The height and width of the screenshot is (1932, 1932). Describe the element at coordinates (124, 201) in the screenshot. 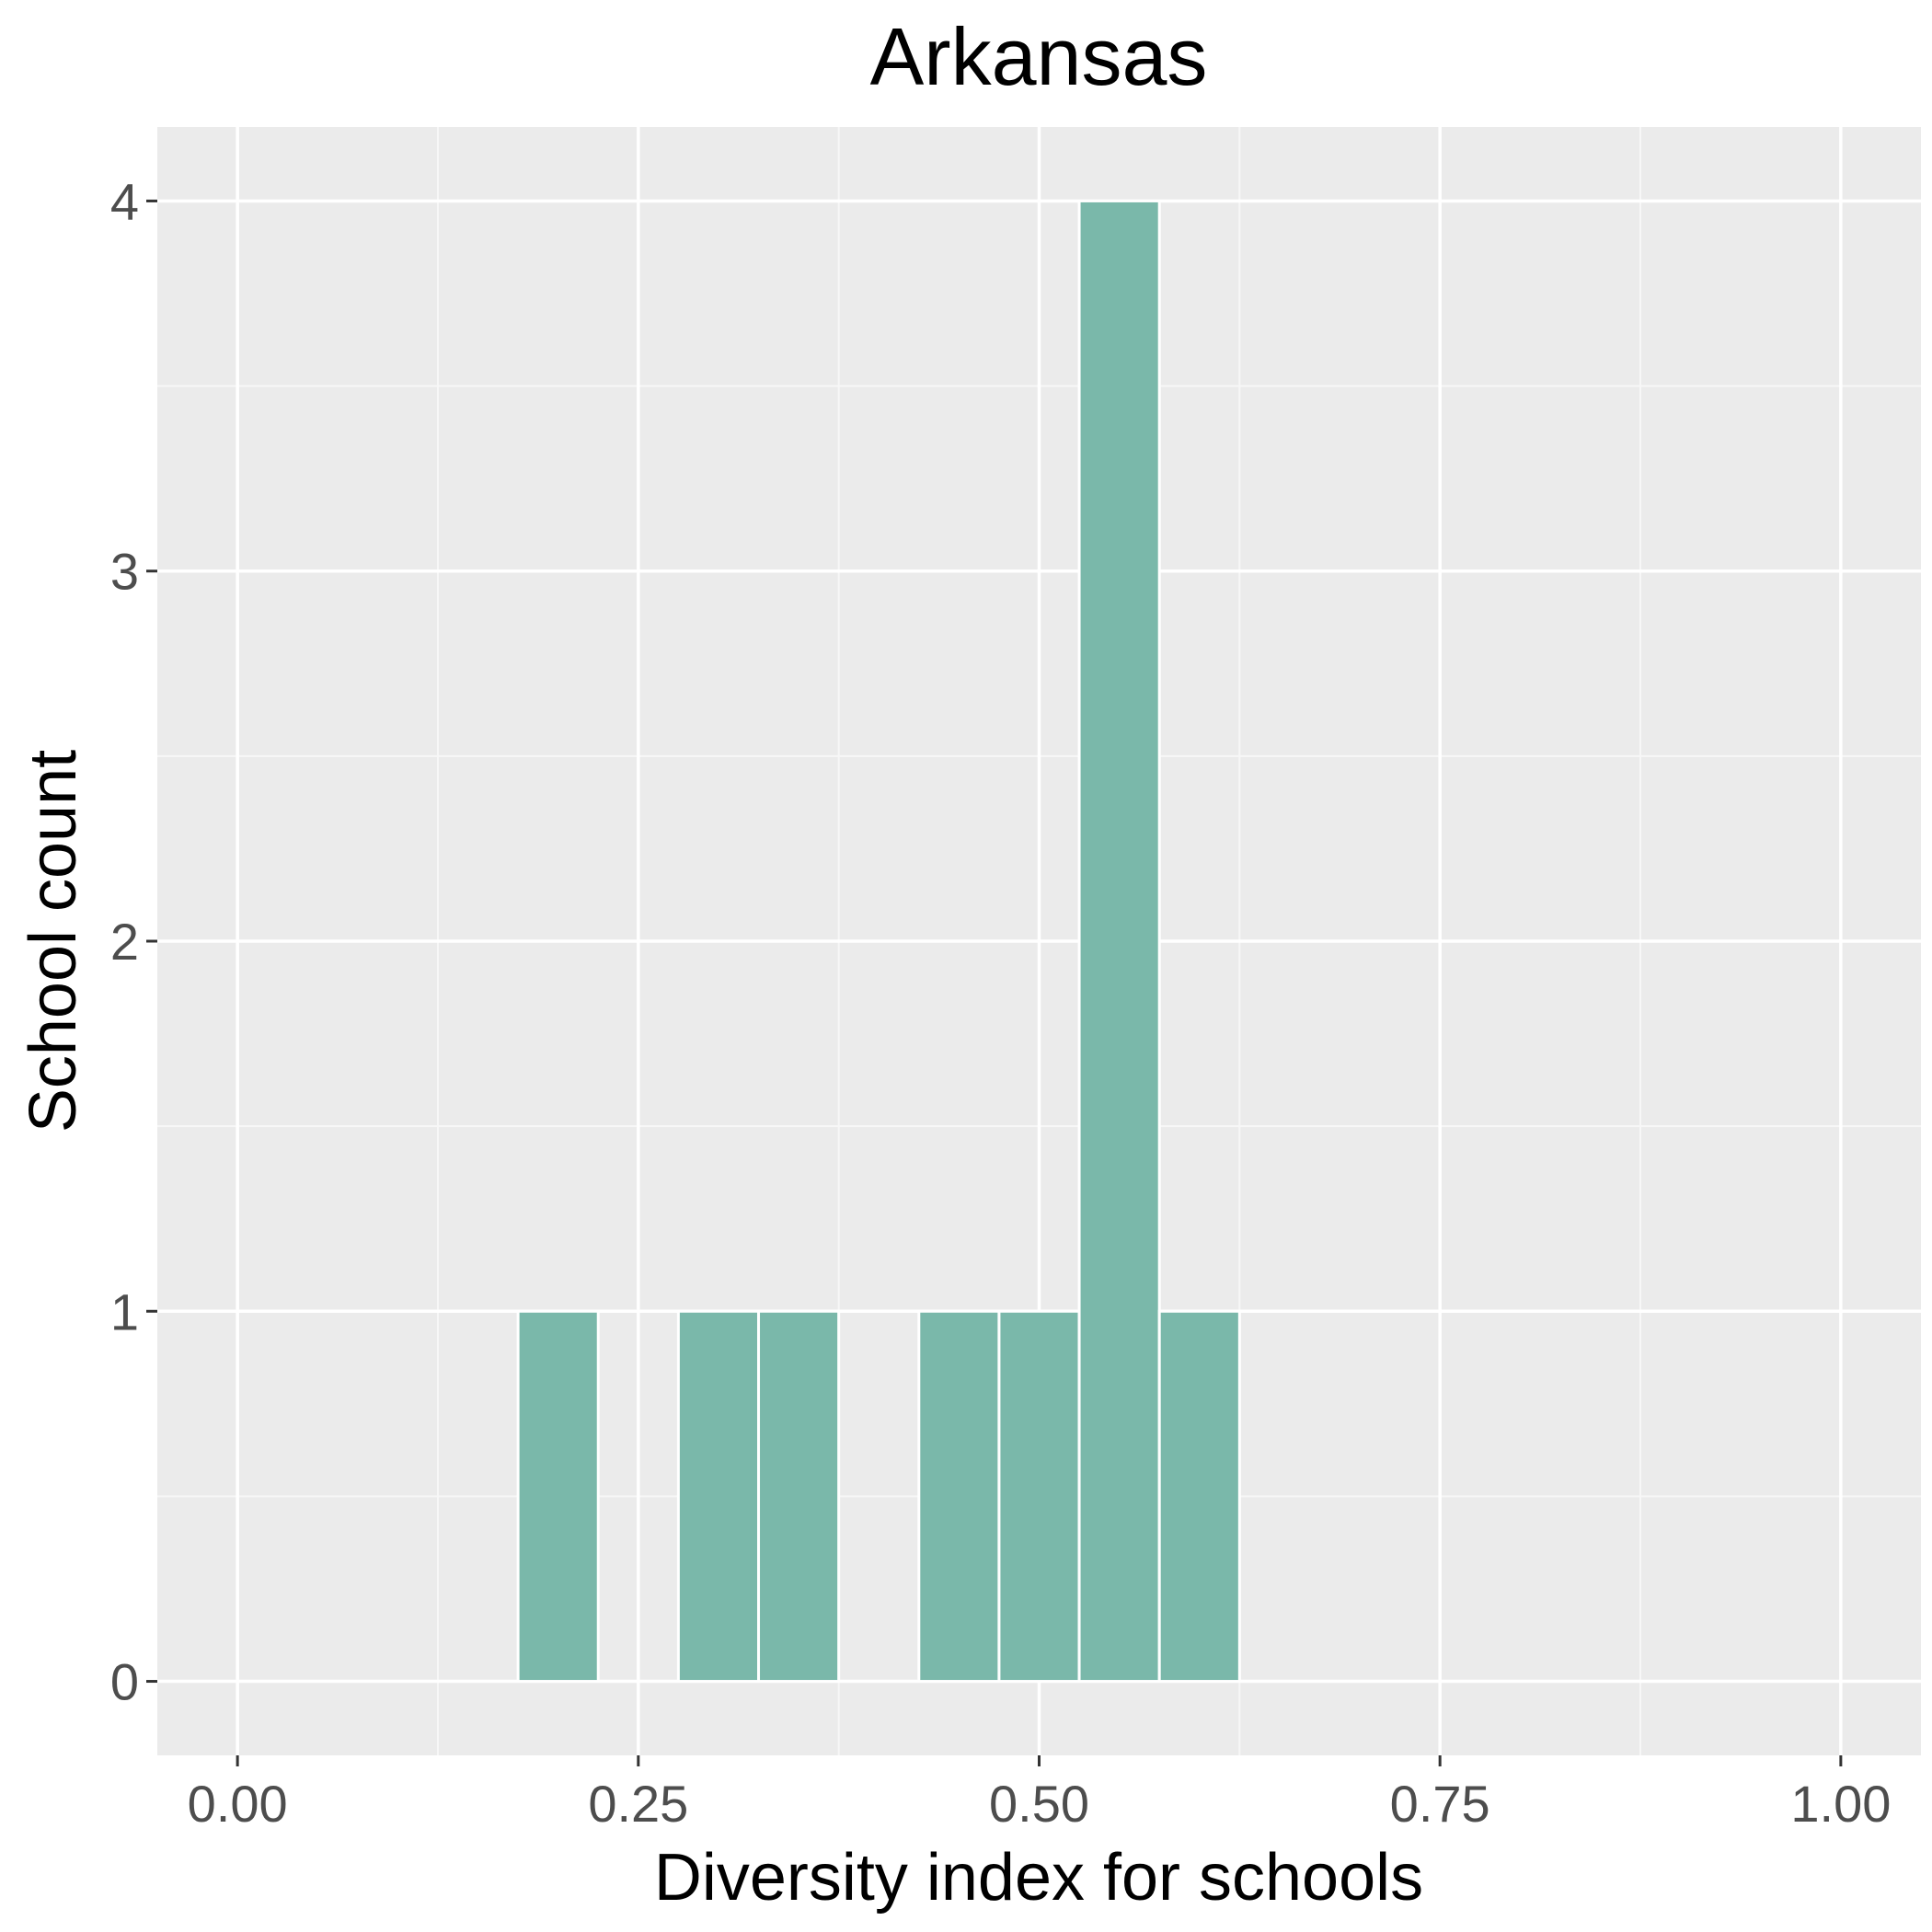

I see `y-tick-label: 4` at that location.